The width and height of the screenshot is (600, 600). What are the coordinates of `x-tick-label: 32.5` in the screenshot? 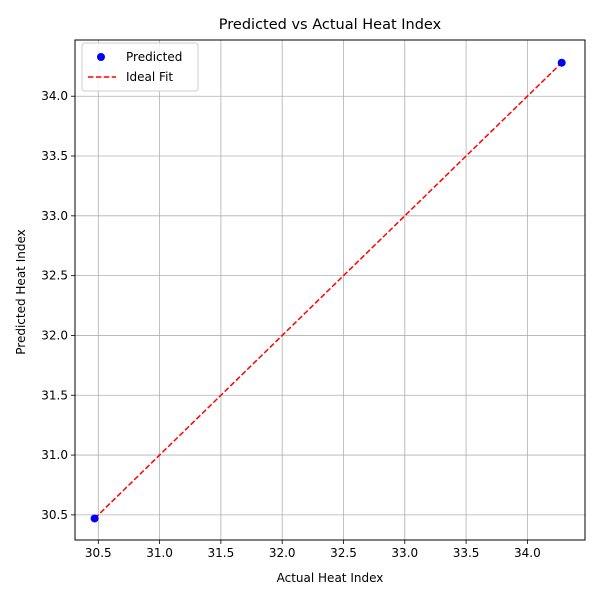 It's located at (343, 553).